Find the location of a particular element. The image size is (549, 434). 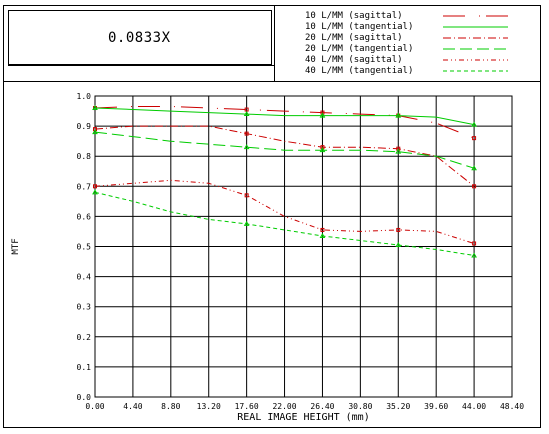

legend-label: 20 L/MM (sagittal) is located at coordinates (354, 38).